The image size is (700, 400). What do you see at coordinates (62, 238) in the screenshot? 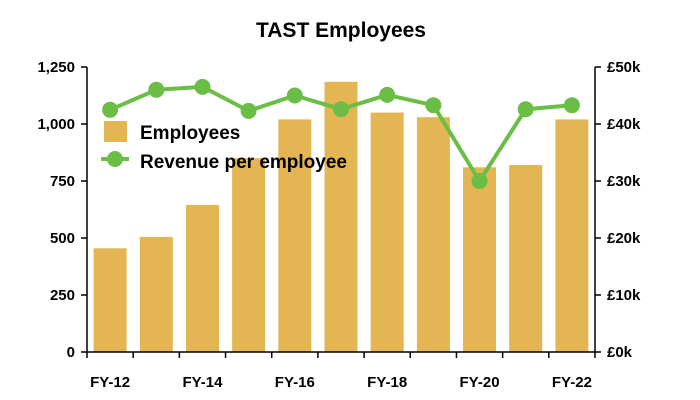
I see `y-left-tick-label: 500` at bounding box center [62, 238].